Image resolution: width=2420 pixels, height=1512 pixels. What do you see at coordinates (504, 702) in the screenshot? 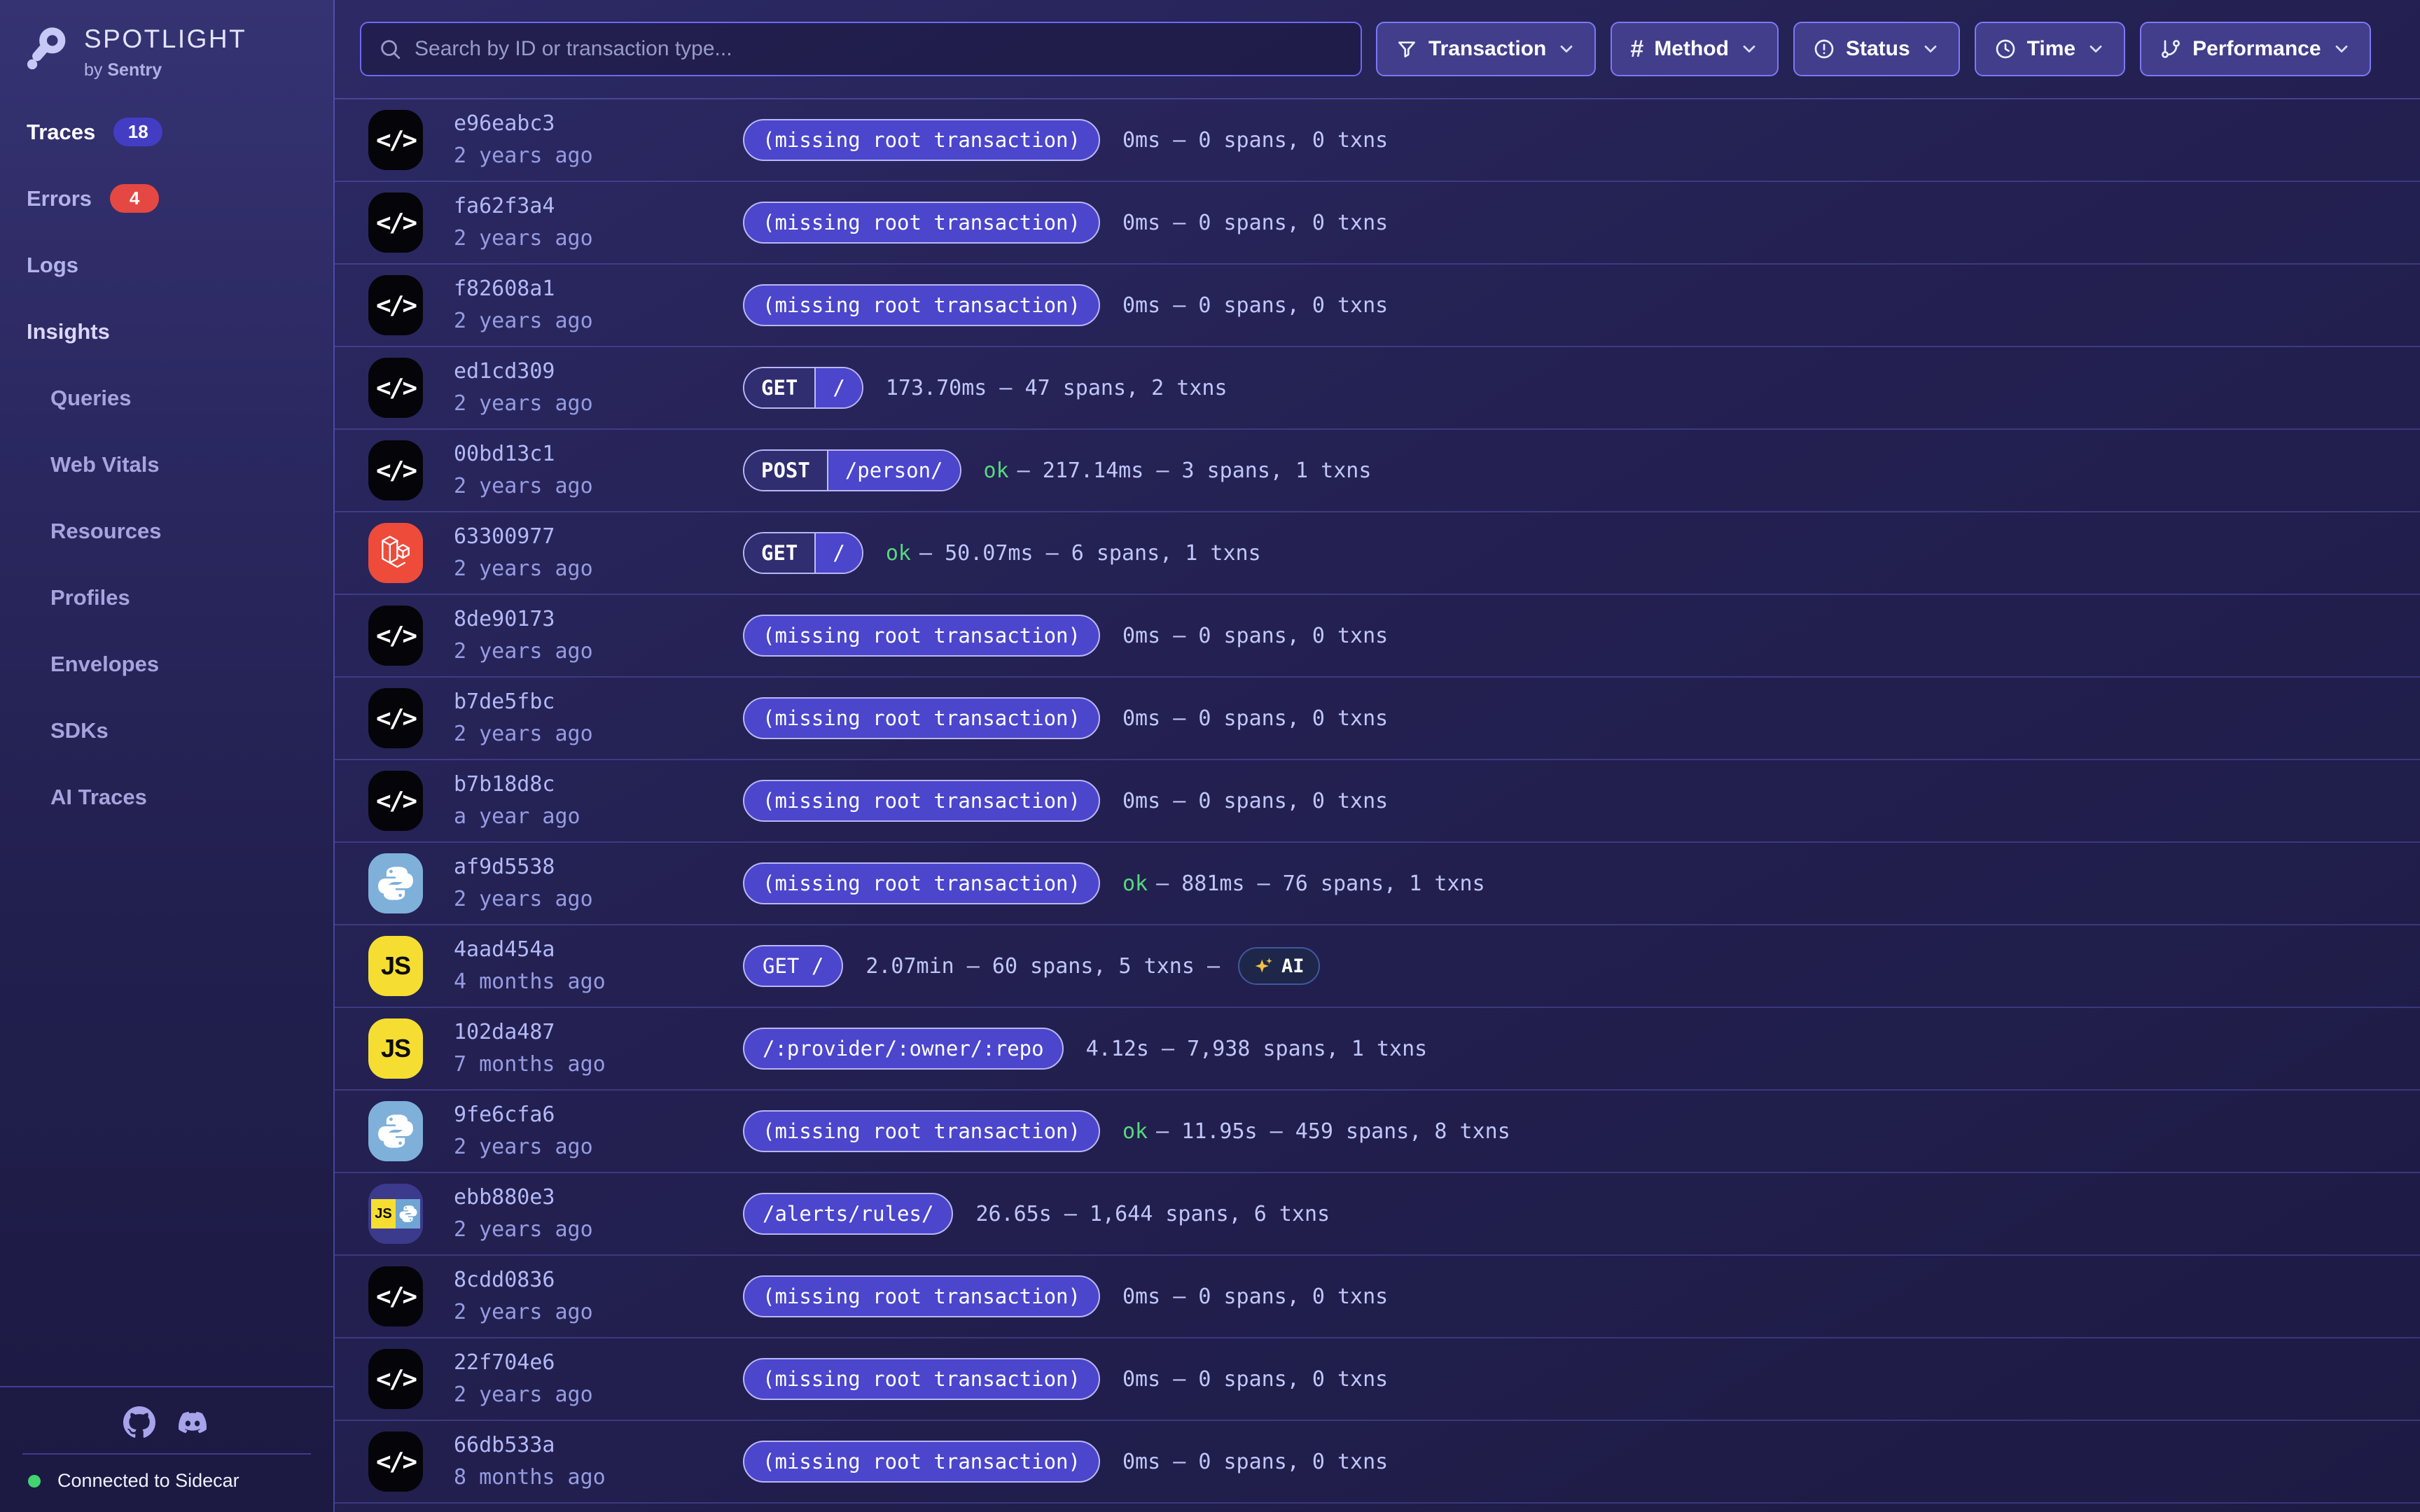
I see `trace-id: b7de5fbc` at bounding box center [504, 702].